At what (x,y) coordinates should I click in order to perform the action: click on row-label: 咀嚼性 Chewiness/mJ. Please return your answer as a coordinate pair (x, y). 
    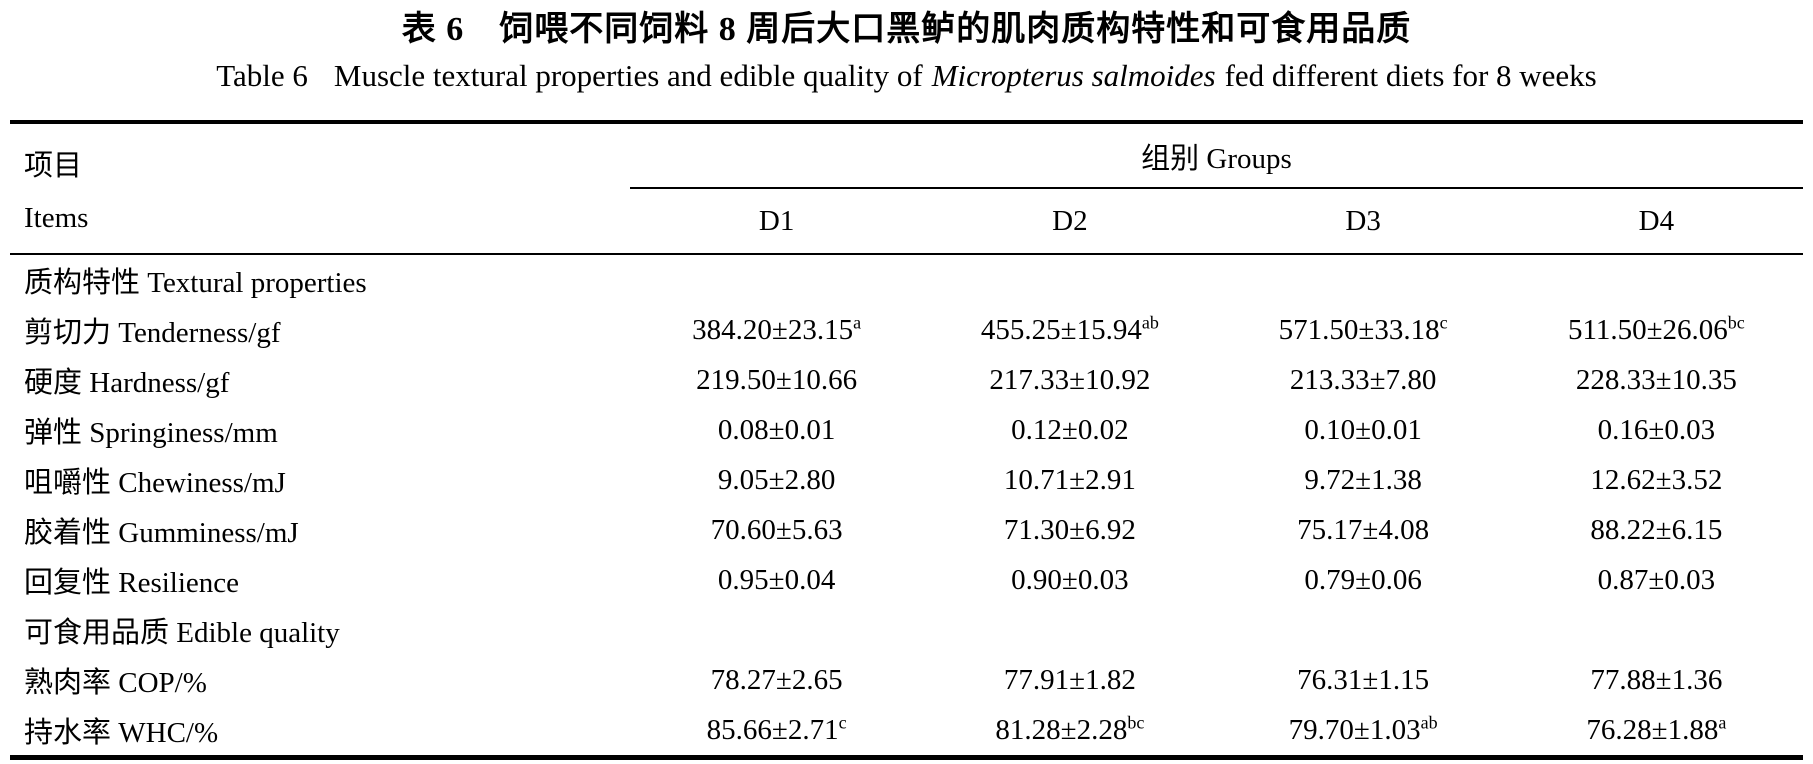
    Looking at the image, I should click on (155, 483).